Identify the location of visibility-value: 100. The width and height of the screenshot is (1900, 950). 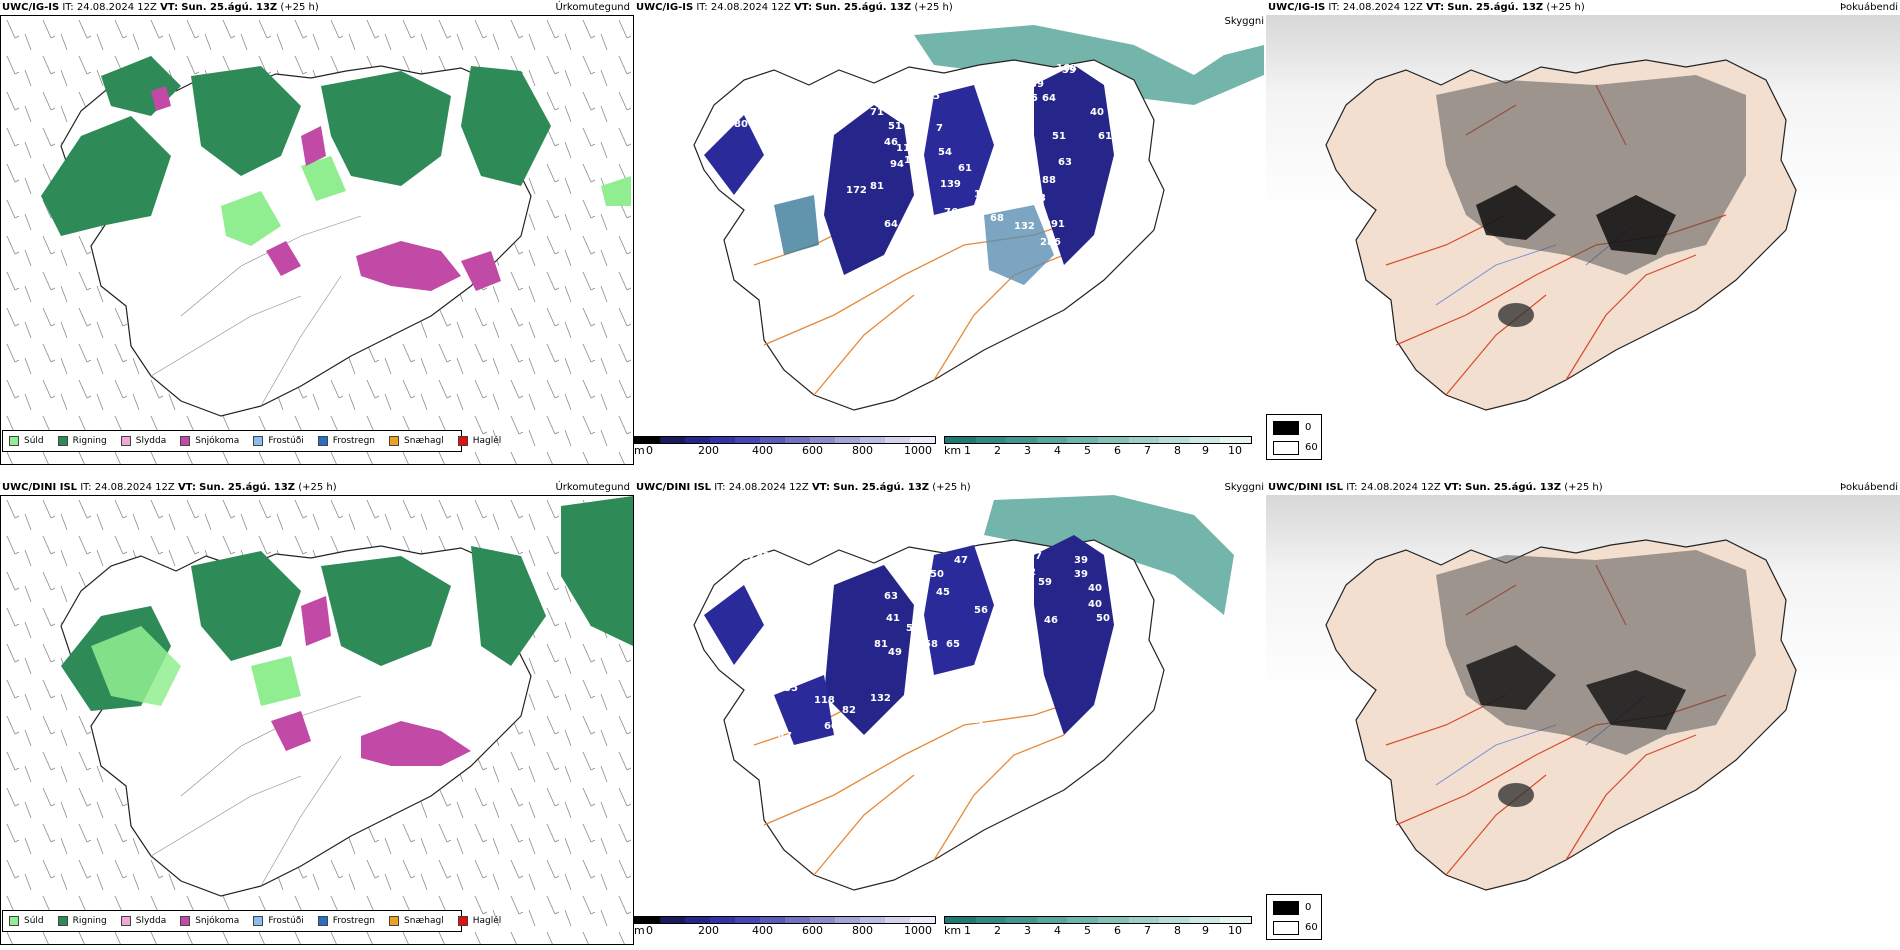
(990, 680).